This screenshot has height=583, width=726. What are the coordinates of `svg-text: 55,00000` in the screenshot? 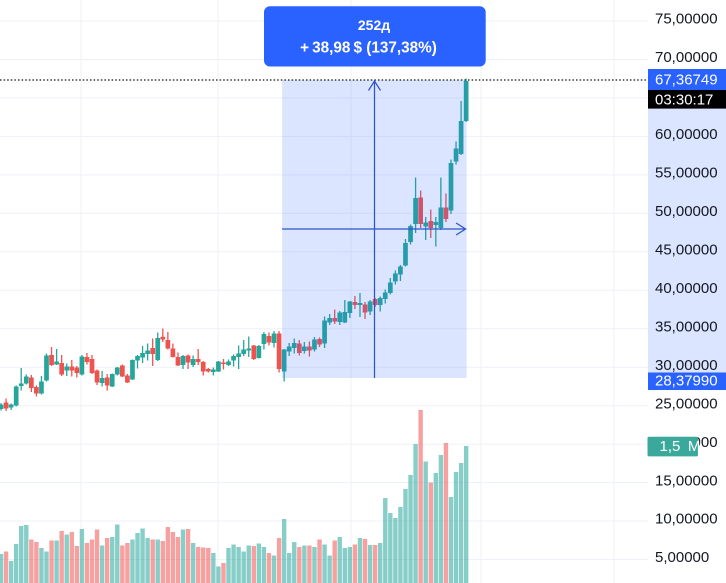 It's located at (686, 173).